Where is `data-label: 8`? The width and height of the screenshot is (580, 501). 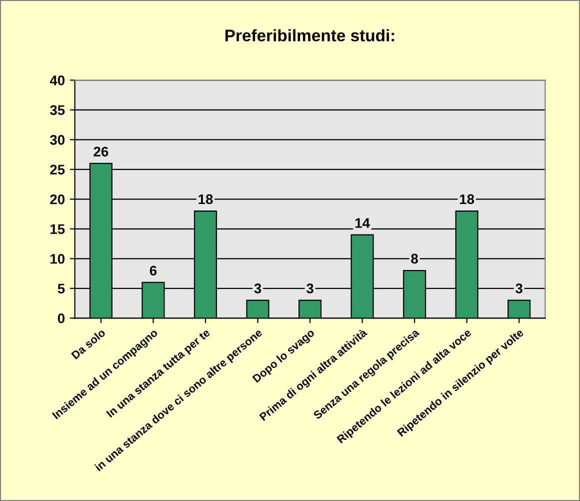
data-label: 8 is located at coordinates (414, 259).